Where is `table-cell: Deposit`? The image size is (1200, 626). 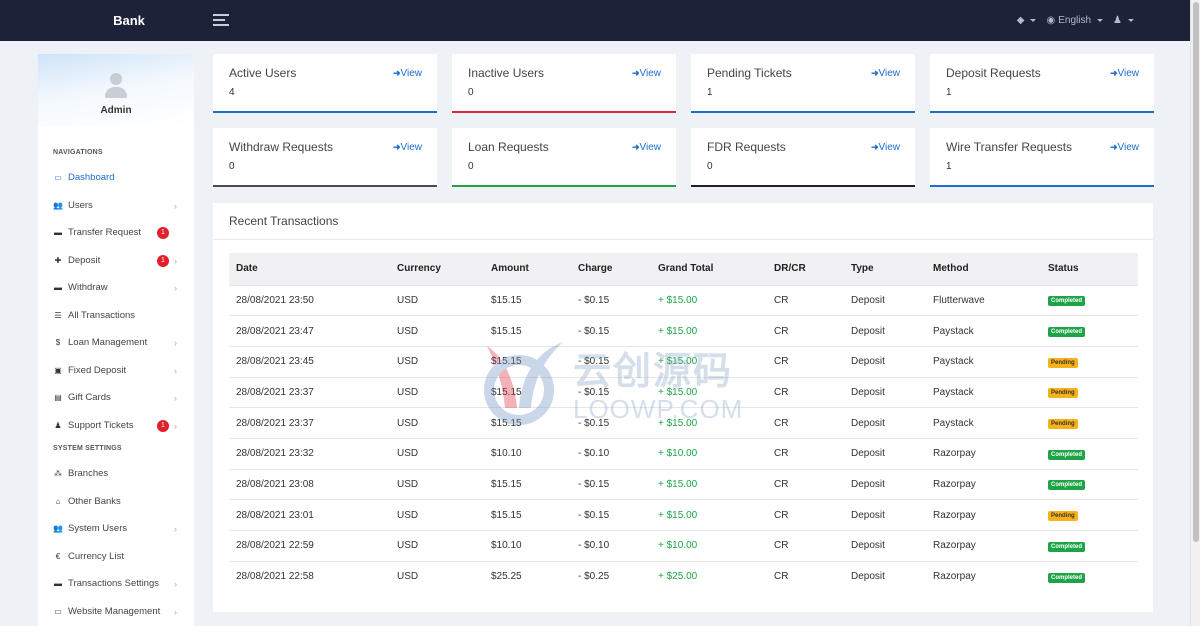 table-cell: Deposit is located at coordinates (885, 392).